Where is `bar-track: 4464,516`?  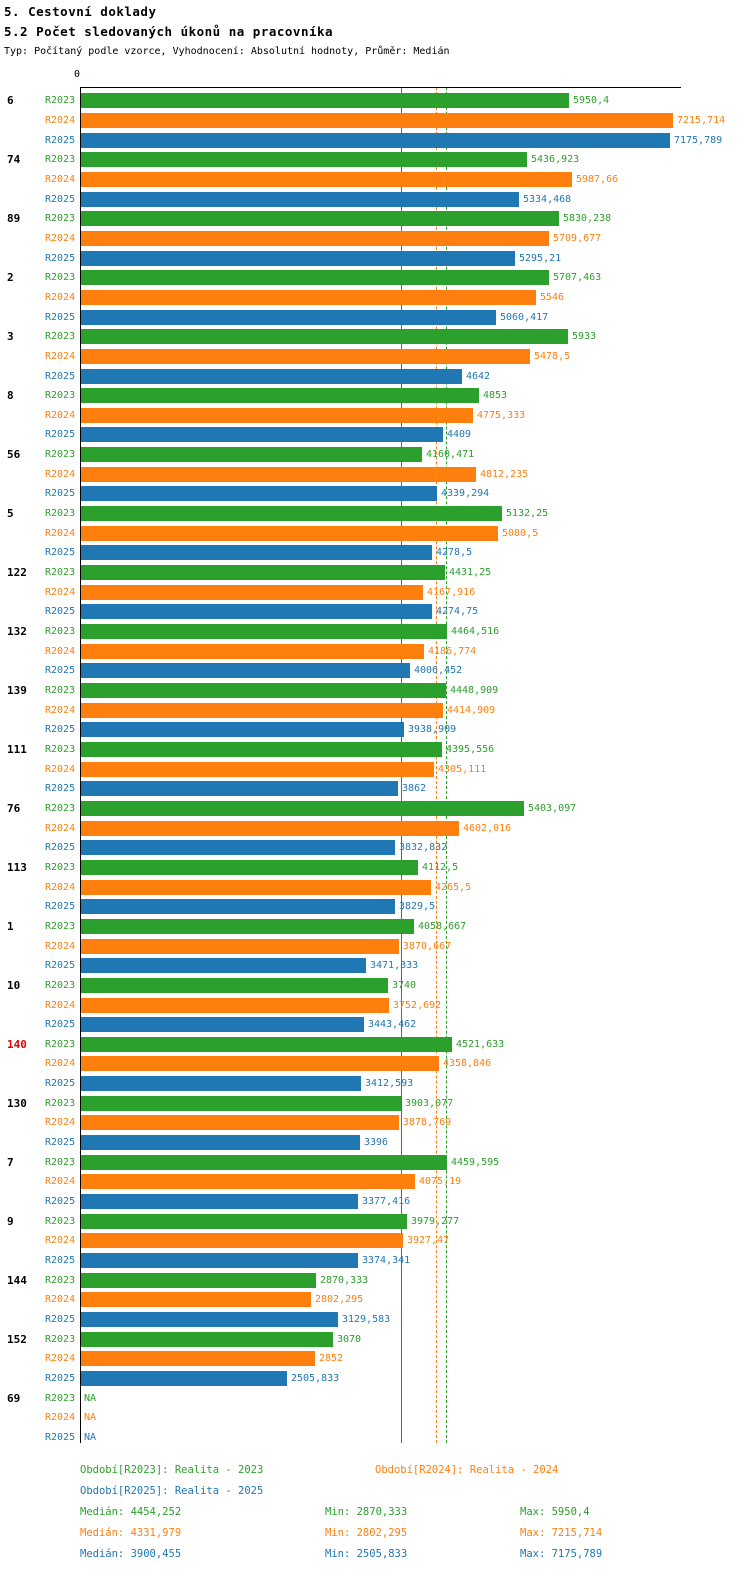 bar-track: 4464,516 is located at coordinates (415, 632).